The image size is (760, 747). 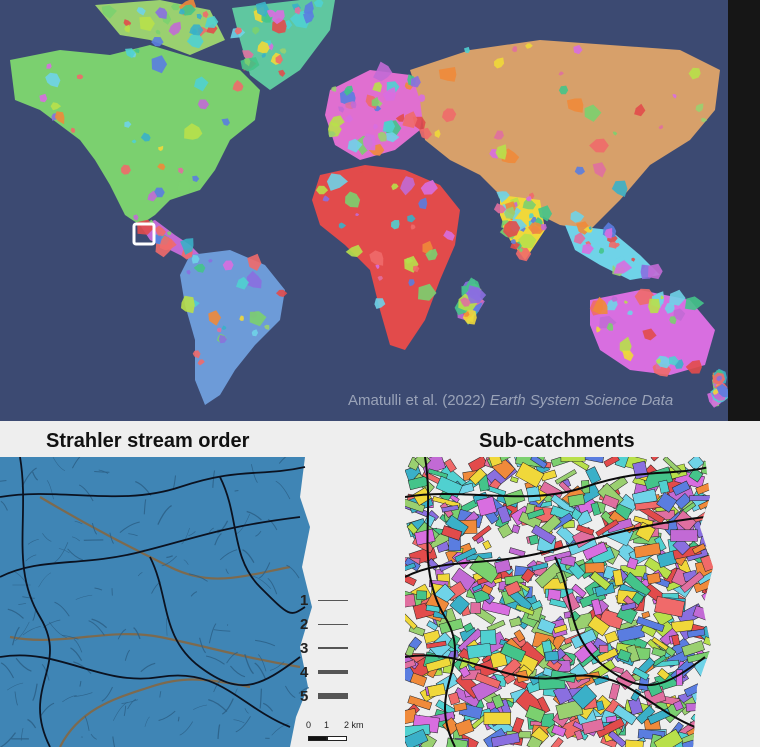 I want to click on scale-bar: 0 1 2 km, so click(x=335, y=732).